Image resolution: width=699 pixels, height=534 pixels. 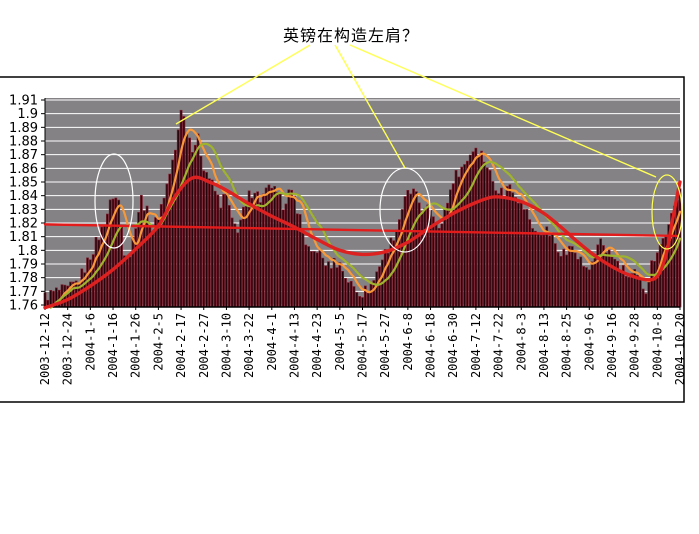 I want to click on x-tick-label: 2003-12-24, so click(x=68, y=349).